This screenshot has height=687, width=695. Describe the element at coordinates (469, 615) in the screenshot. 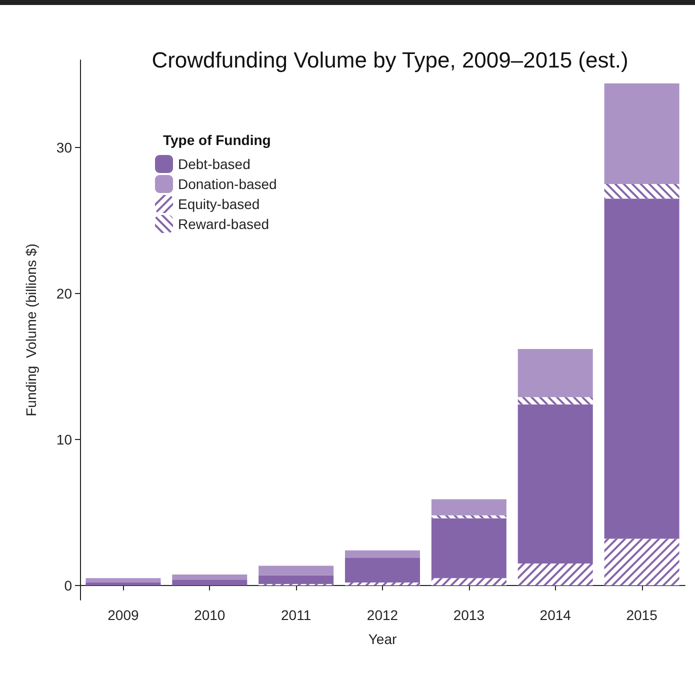

I see `x-tick-label: 2013` at that location.